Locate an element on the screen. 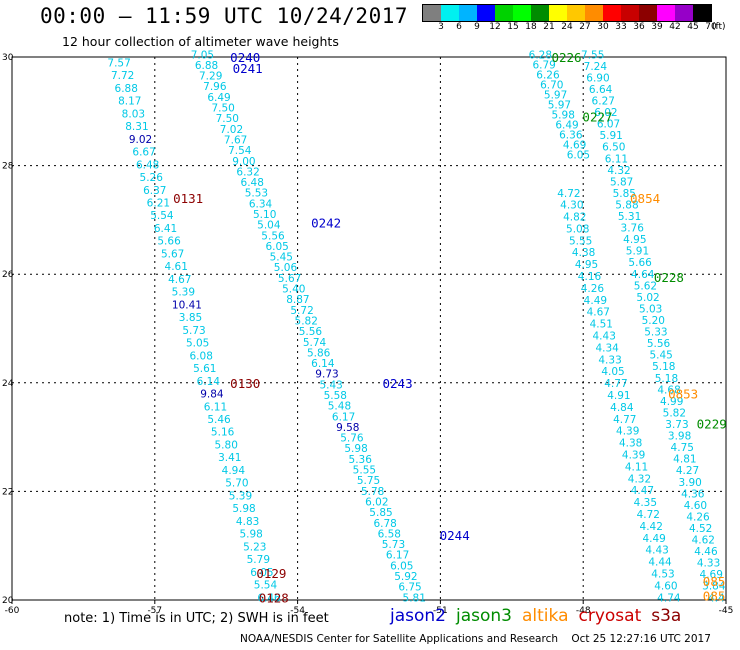 This screenshot has height=650, width=740. swh-value: 6.02 is located at coordinates (376, 502).